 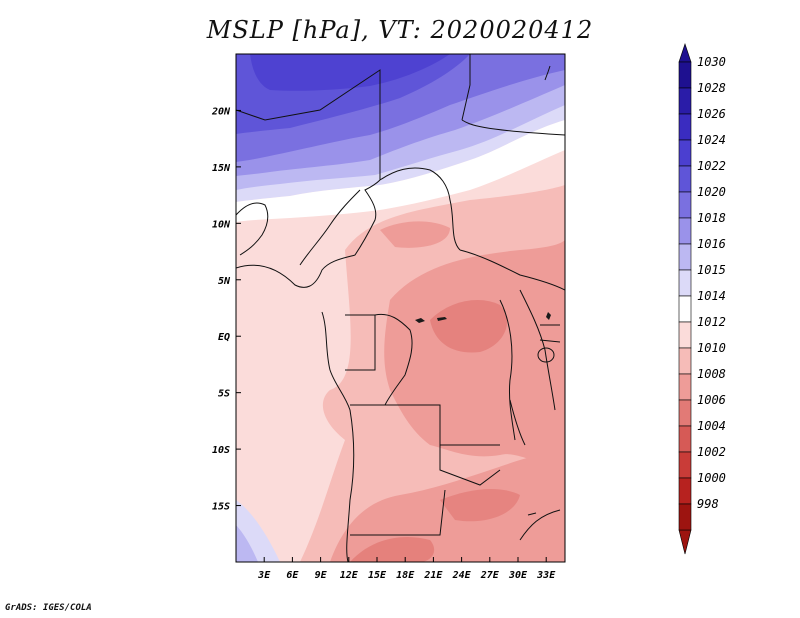 What do you see at coordinates (462, 575) in the screenshot?
I see `x-tick-label: 24E` at bounding box center [462, 575].